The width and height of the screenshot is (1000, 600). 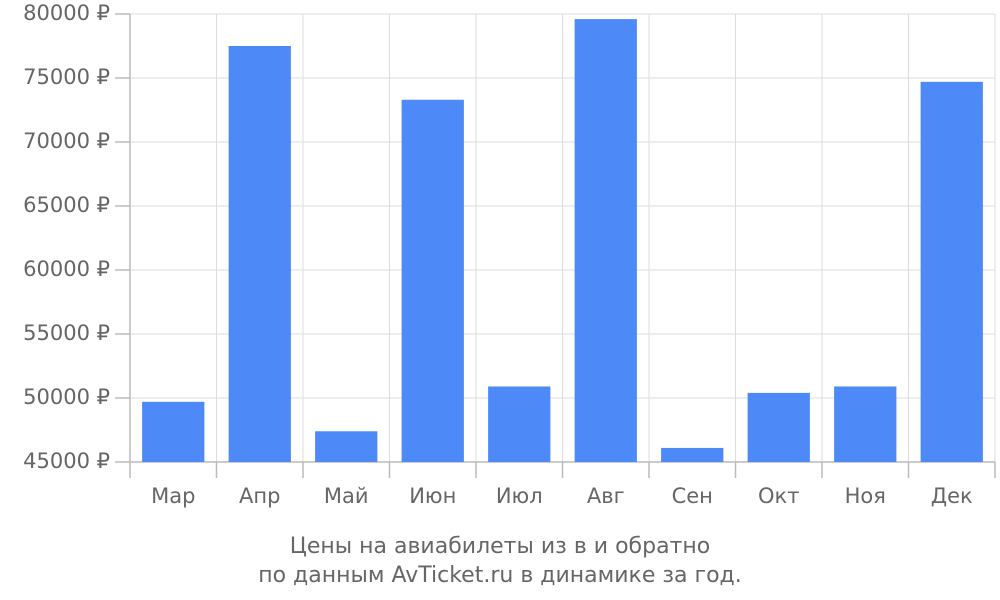 What do you see at coordinates (432, 496) in the screenshot?
I see `x-tick-label: Июн` at bounding box center [432, 496].